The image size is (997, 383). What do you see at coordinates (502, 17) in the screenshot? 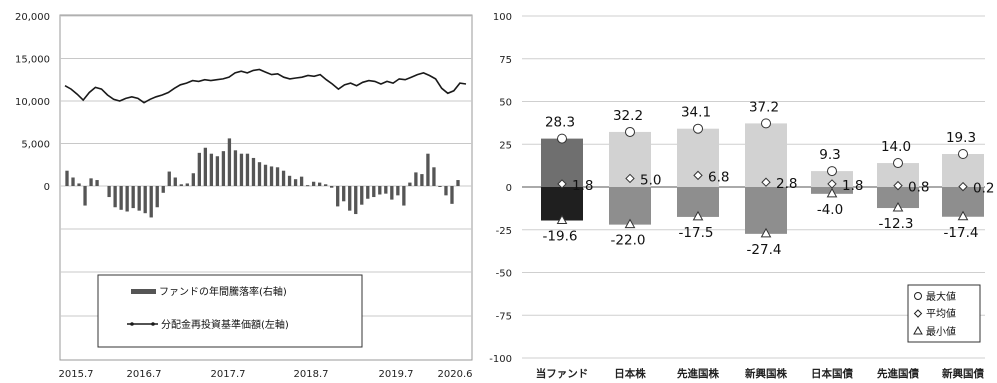
I see `right-y-tick-label: 100` at bounding box center [502, 17].